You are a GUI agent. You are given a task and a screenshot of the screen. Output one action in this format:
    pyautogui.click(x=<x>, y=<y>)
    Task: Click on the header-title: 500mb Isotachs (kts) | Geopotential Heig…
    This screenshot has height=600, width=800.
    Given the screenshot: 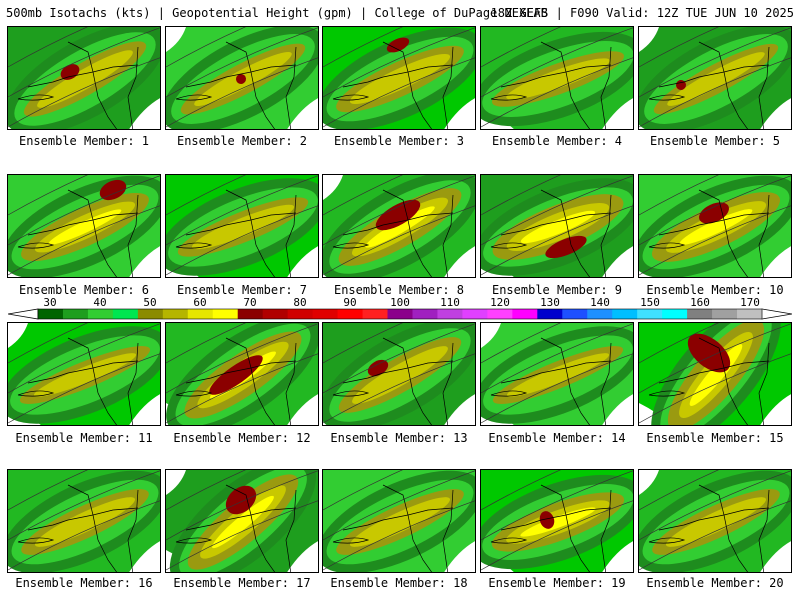 What is the action you would take?
    pyautogui.click(x=277, y=13)
    